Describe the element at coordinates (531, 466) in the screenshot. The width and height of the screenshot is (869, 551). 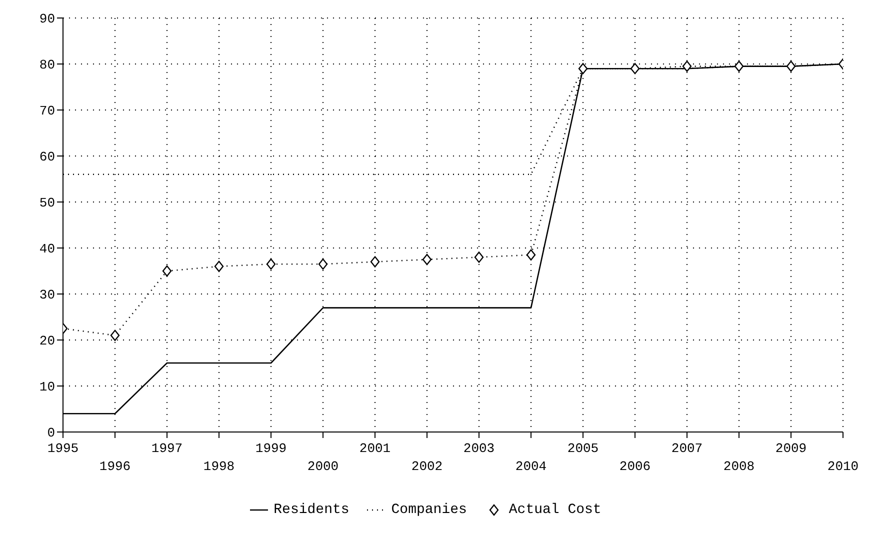
I see `x-tick-label: 2004` at that location.